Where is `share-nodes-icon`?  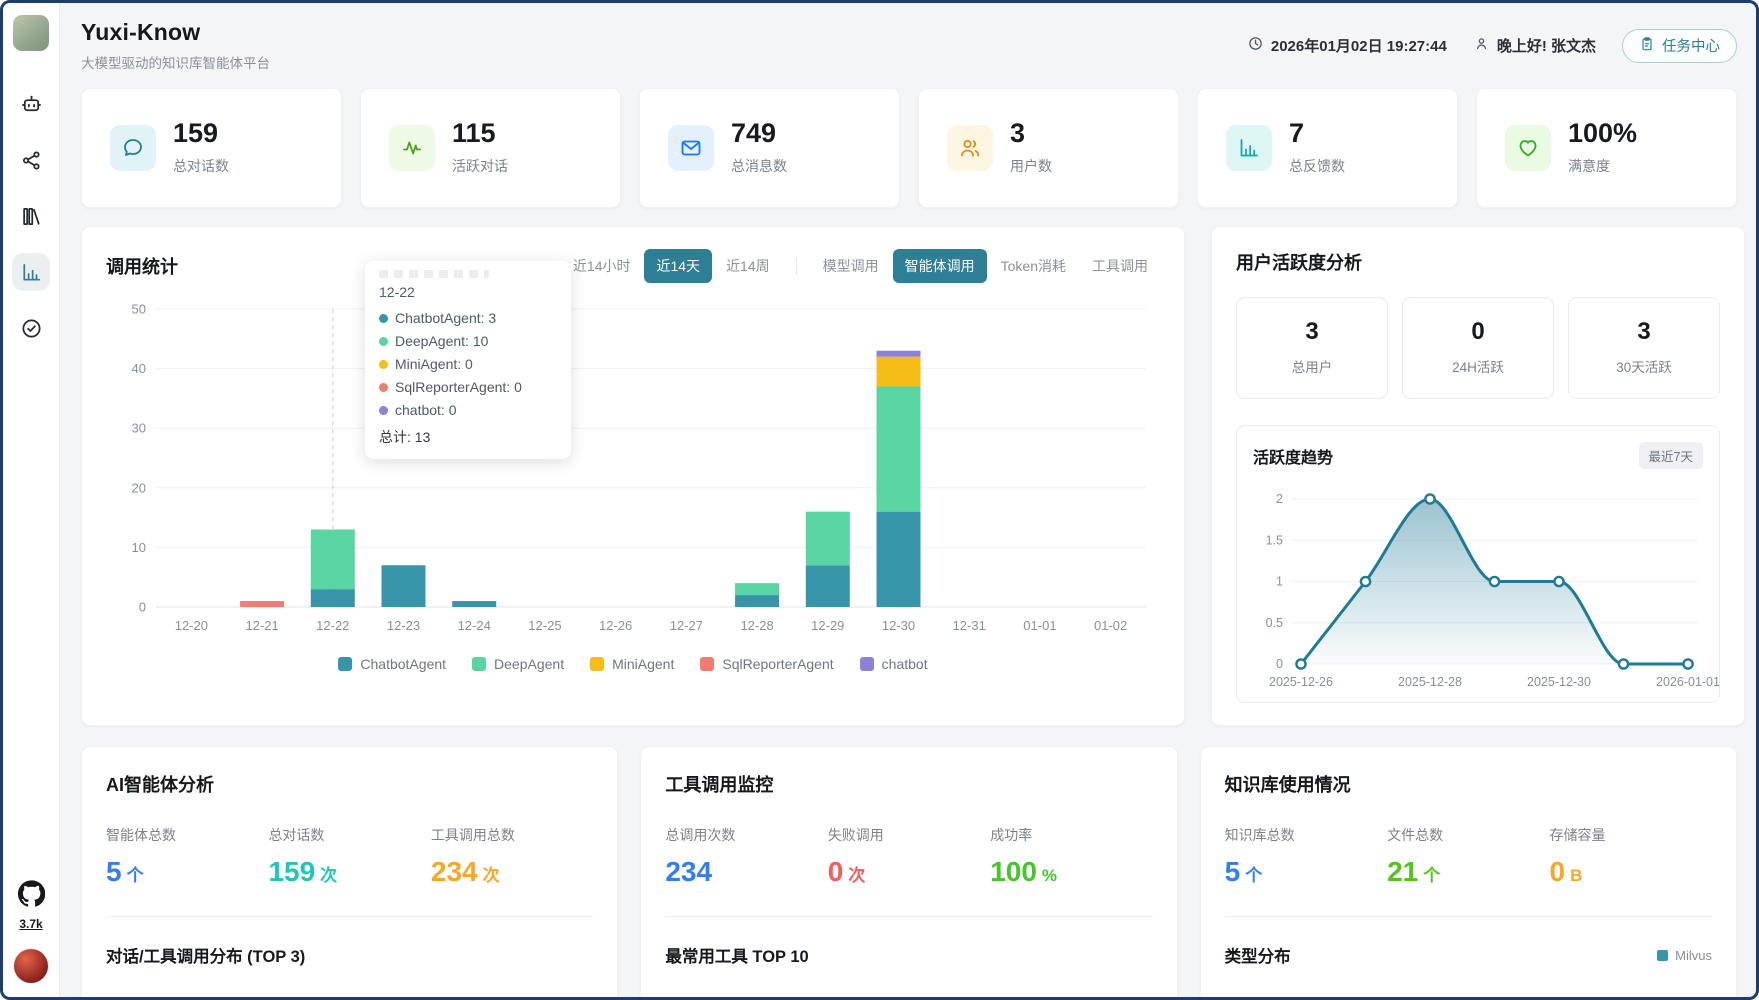
share-nodes-icon is located at coordinates (31, 160).